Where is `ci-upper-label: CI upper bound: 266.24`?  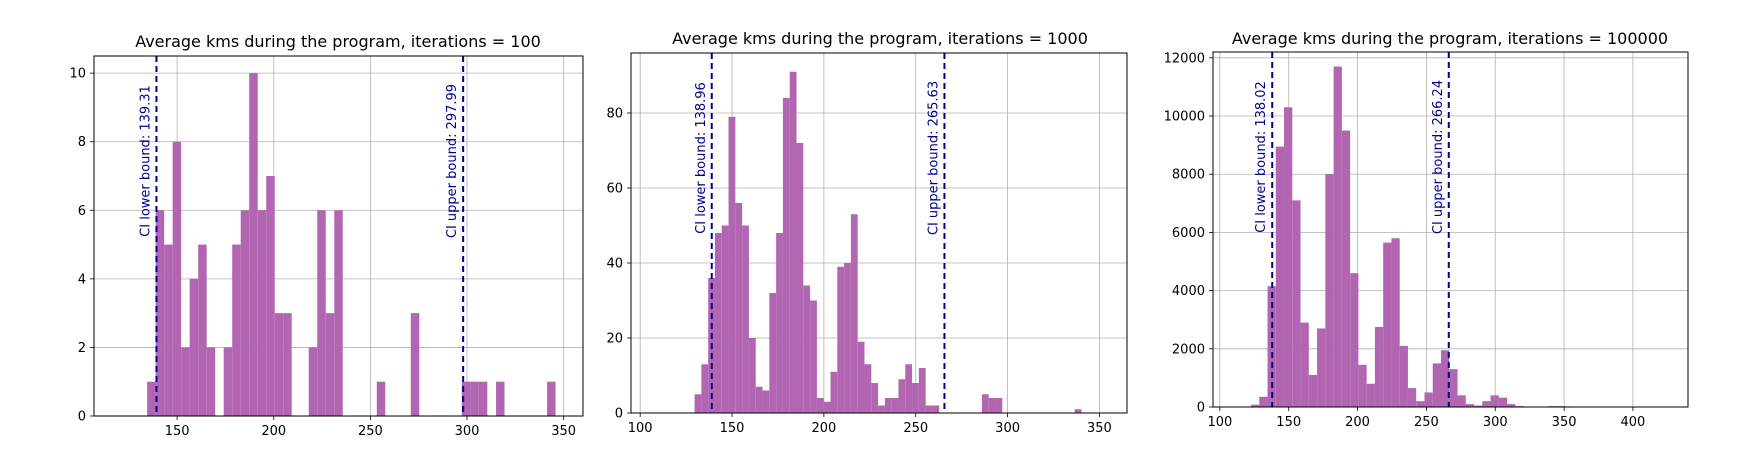
ci-upper-label: CI upper bound: 266.24 is located at coordinates (1438, 157).